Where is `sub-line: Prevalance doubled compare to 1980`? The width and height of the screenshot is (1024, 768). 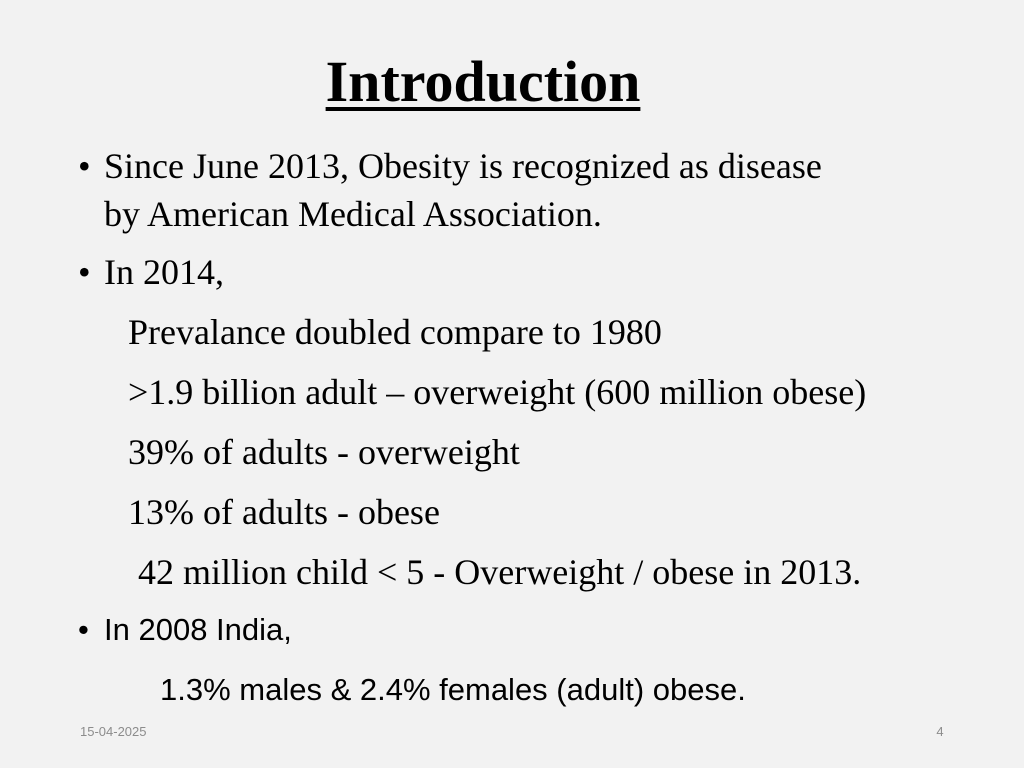 sub-line: Prevalance doubled compare to 1980 is located at coordinates (395, 332).